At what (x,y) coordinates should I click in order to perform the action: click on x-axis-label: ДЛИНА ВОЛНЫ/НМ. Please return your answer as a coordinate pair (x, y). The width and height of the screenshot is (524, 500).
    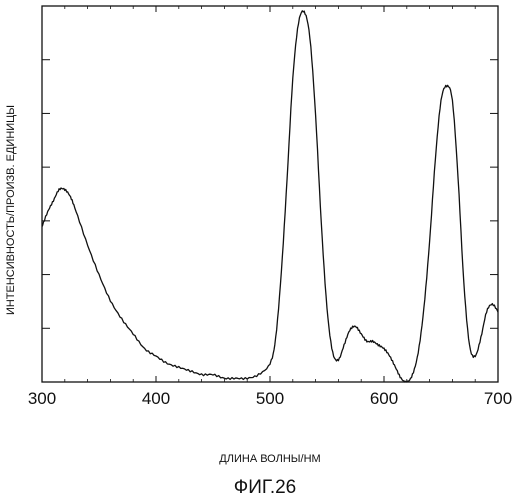
    Looking at the image, I should click on (269, 459).